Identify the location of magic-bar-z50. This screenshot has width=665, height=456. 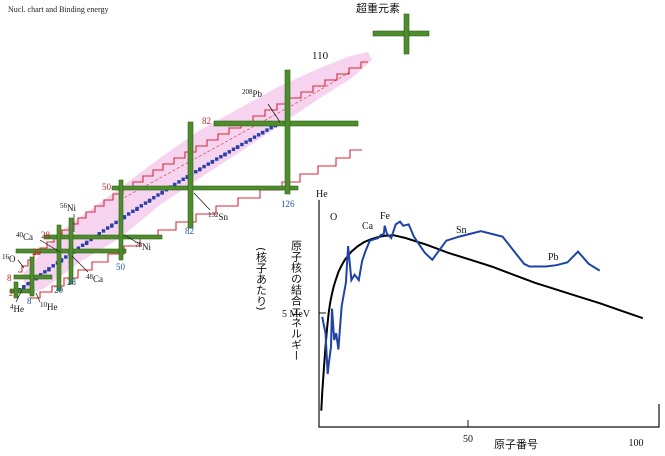
(205, 188).